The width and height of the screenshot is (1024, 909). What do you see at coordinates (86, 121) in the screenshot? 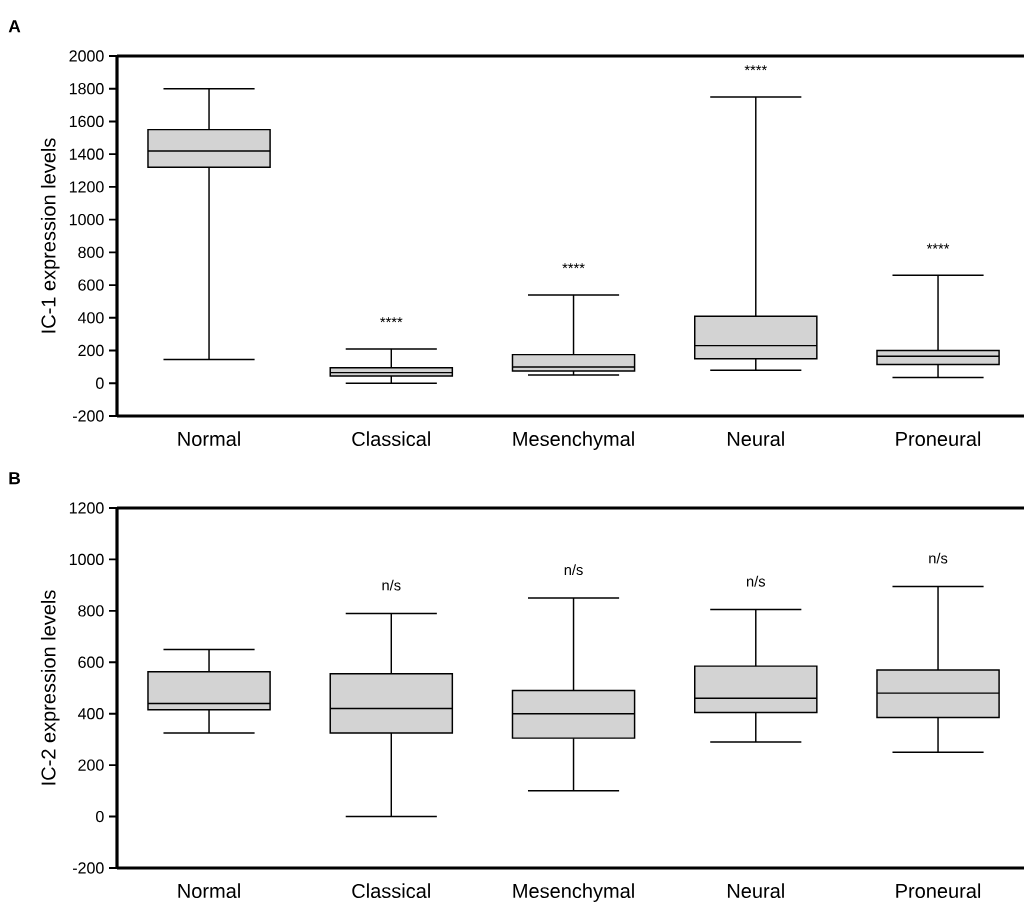
I see `y-tick-label: 1600` at bounding box center [86, 121].